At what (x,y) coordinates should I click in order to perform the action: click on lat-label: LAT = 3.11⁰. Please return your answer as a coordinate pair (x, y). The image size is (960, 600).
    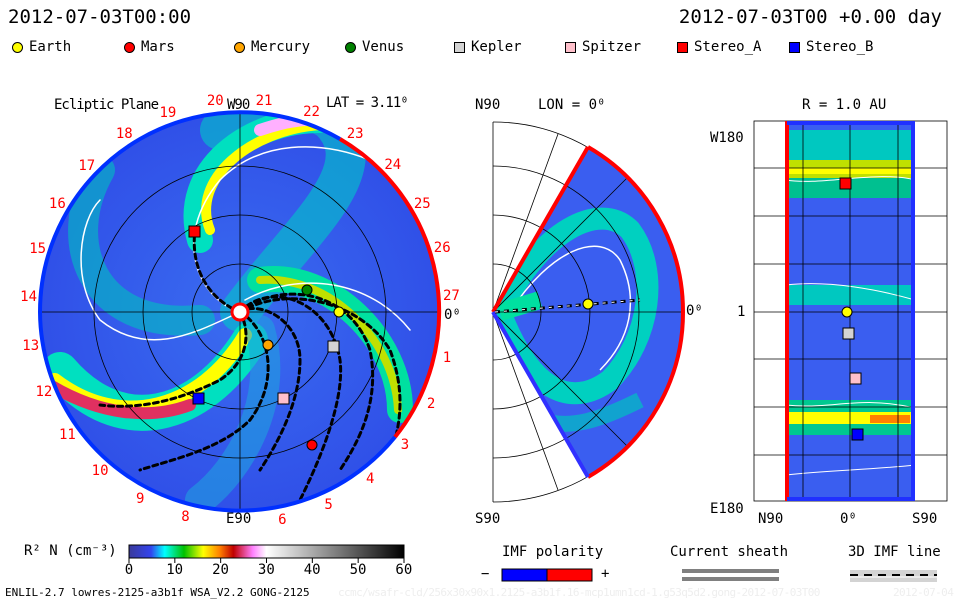
    Looking at the image, I should click on (367, 103).